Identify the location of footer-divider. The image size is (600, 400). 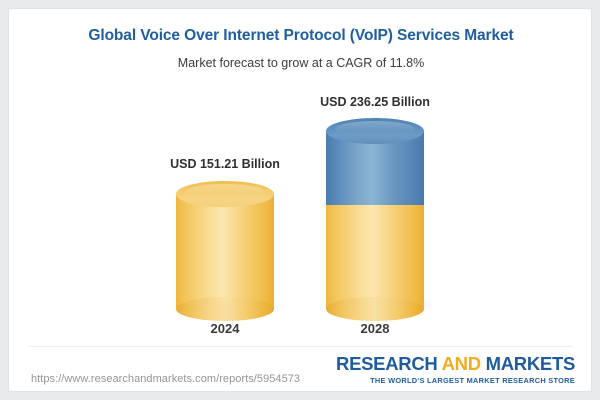
(301, 346).